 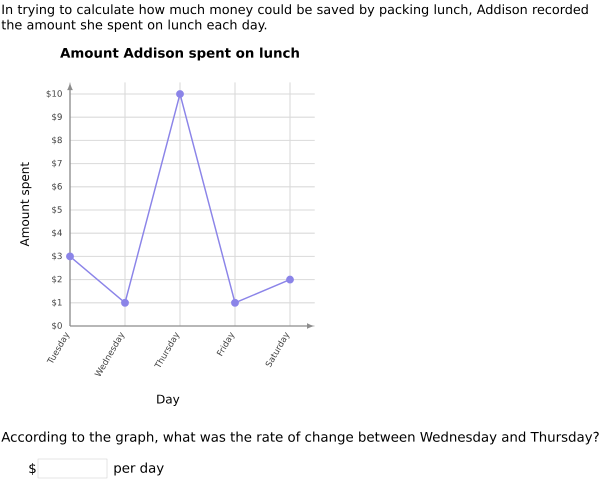 What do you see at coordinates (57, 117) in the screenshot?
I see `y-tick-label: $9` at bounding box center [57, 117].